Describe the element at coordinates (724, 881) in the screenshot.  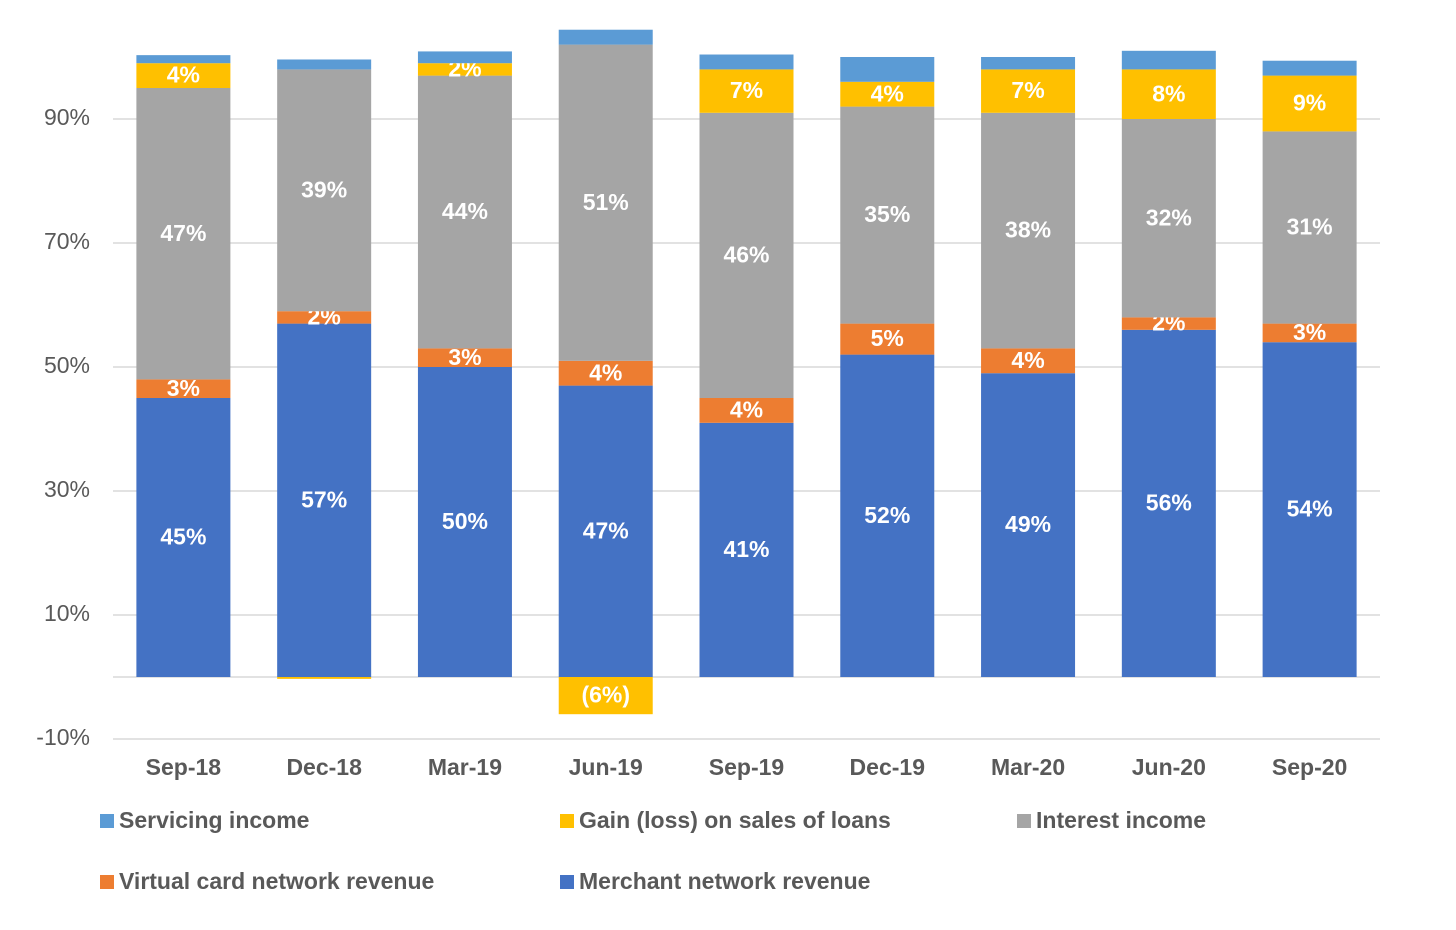
I see `legend-label: Merchant network revenue` at that location.